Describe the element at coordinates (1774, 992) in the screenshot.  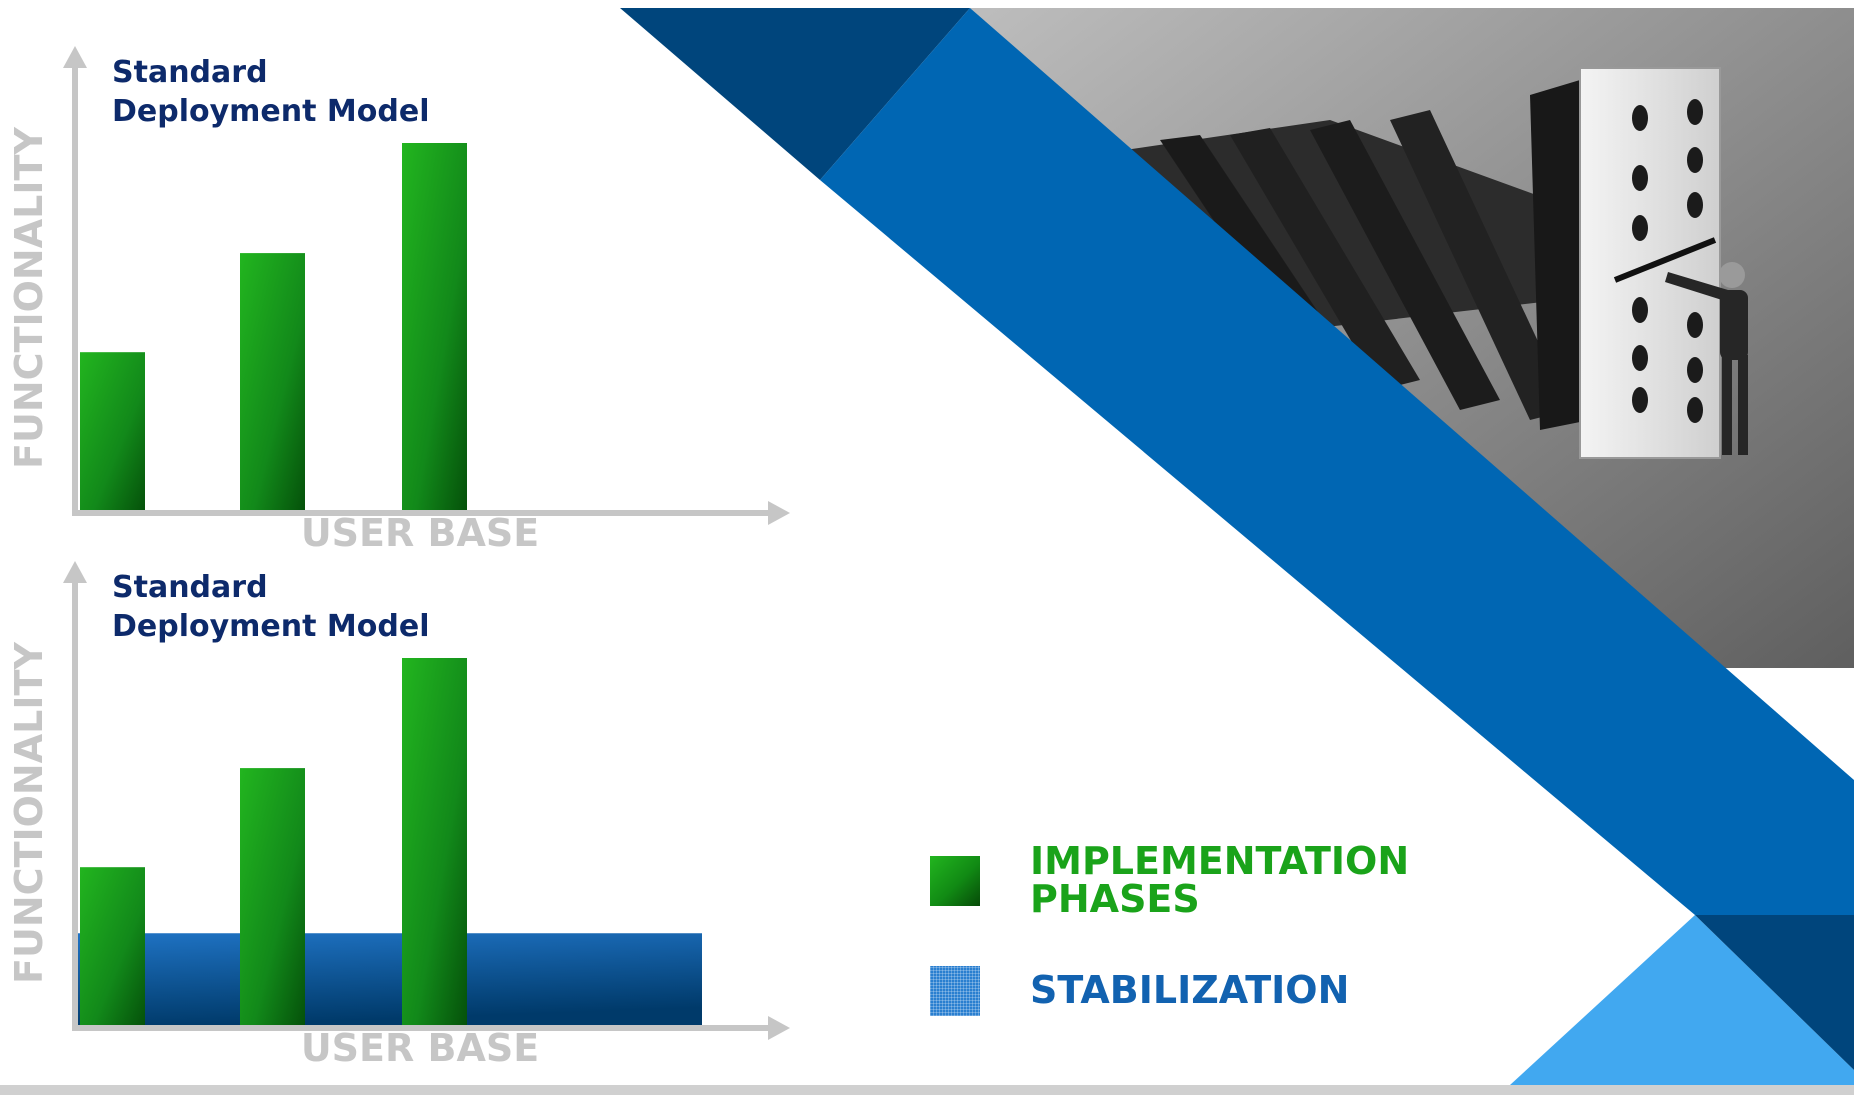
I see `corner-dark-band` at that location.